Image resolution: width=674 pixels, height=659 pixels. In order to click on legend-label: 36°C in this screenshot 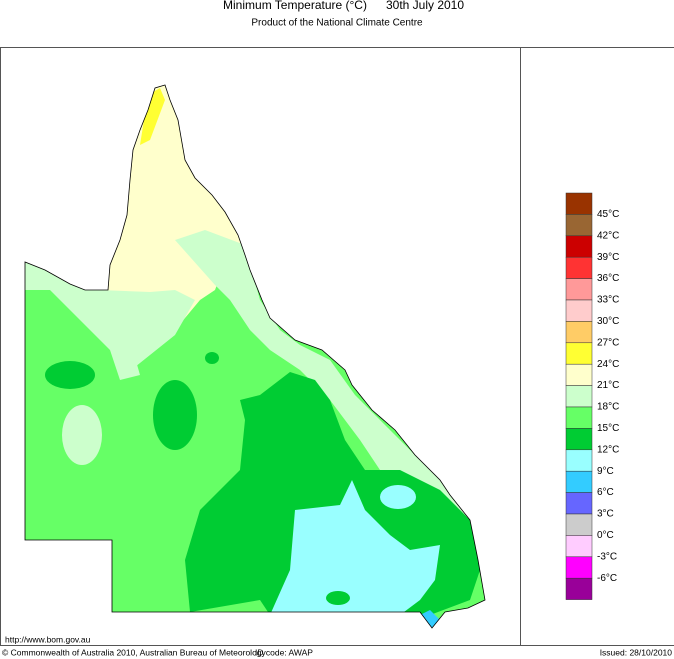, I will do `click(608, 278)`.